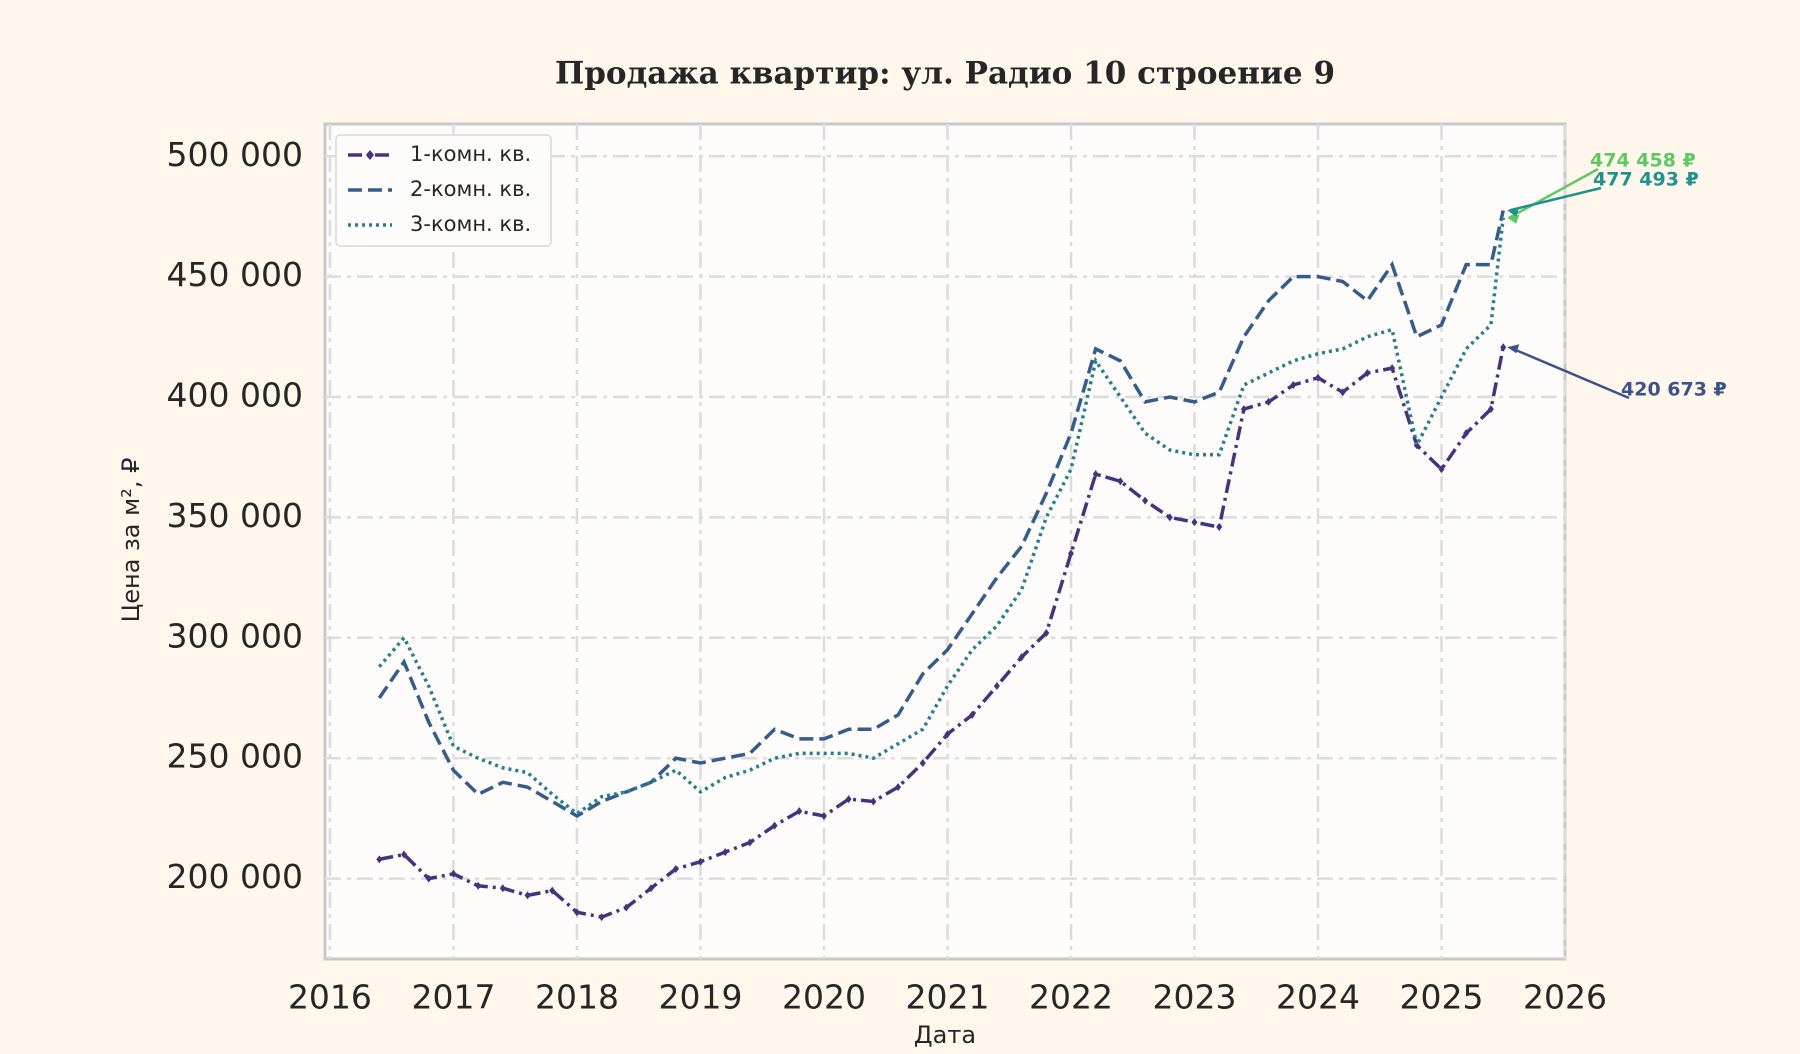  I want to click on legend-marker, so click(370, 155).